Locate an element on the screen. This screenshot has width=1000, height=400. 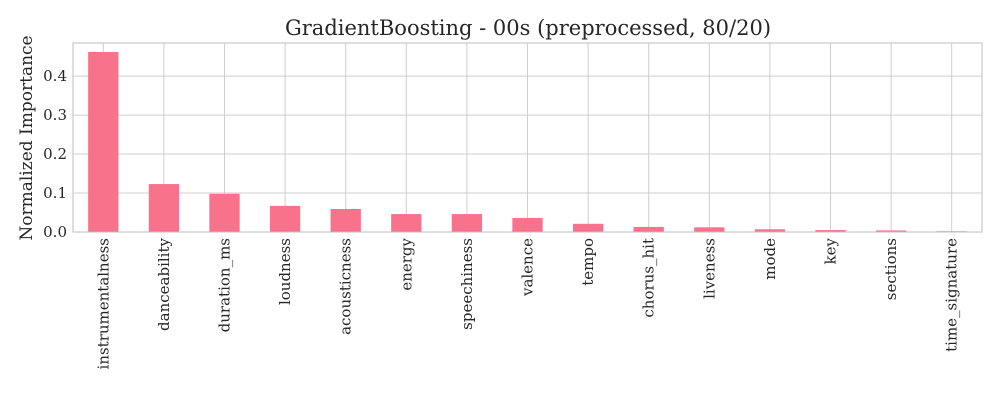
bar-instrumentalness is located at coordinates (103, 141).